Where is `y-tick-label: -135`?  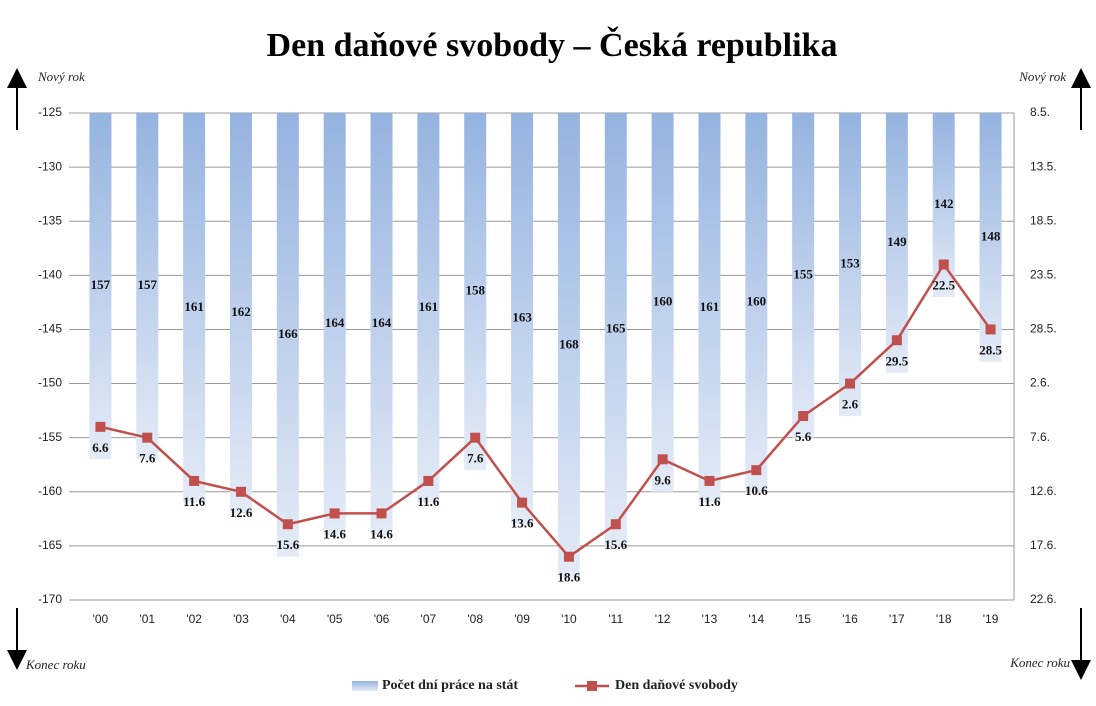 y-tick-label: -135 is located at coordinates (50, 220).